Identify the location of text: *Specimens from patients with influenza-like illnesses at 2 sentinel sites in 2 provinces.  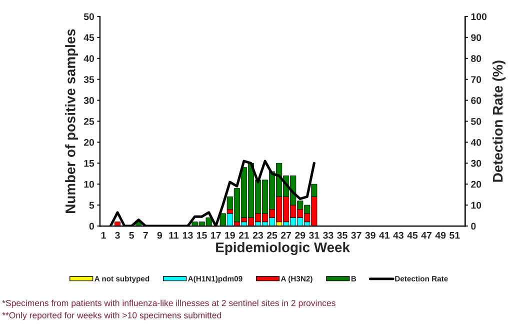
(169, 304).